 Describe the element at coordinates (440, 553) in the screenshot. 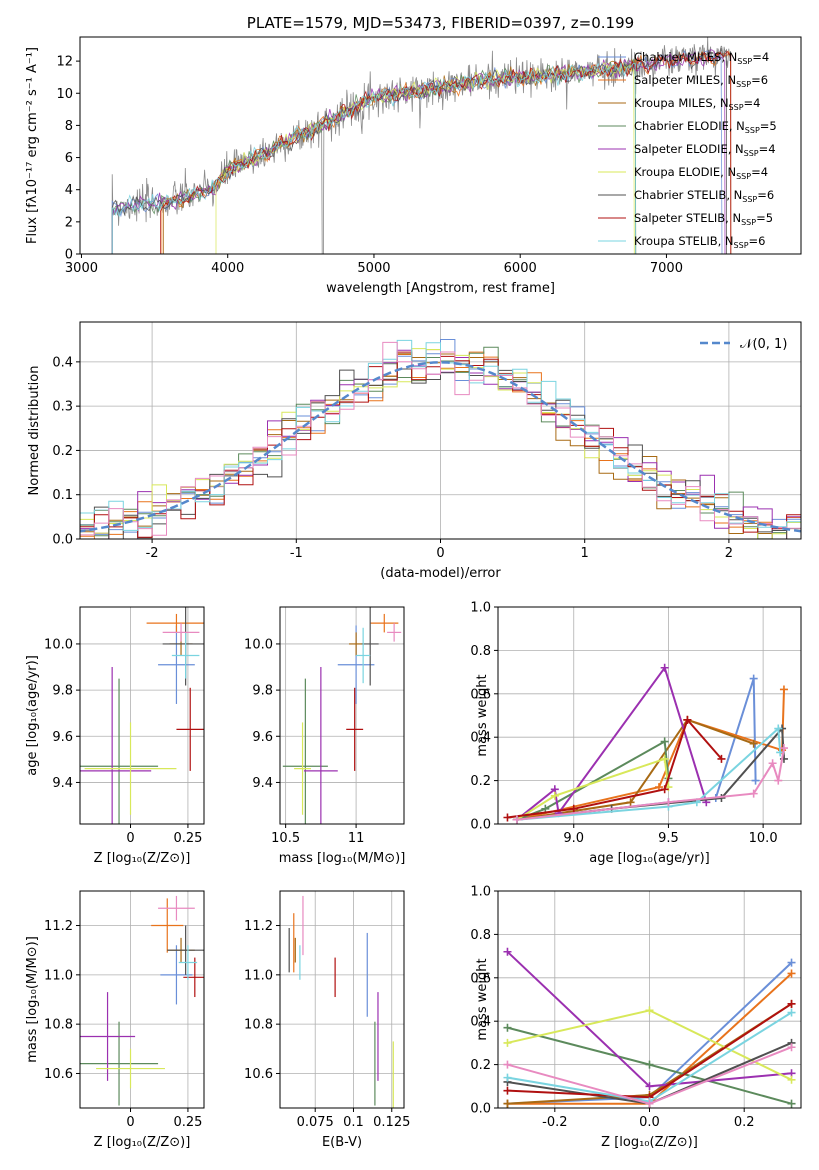

I see `x-tick-label: 0` at that location.